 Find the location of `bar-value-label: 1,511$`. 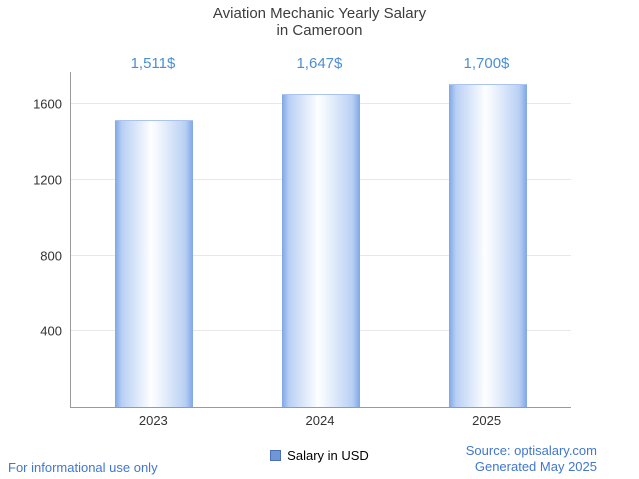

bar-value-label: 1,511$ is located at coordinates (153, 63).